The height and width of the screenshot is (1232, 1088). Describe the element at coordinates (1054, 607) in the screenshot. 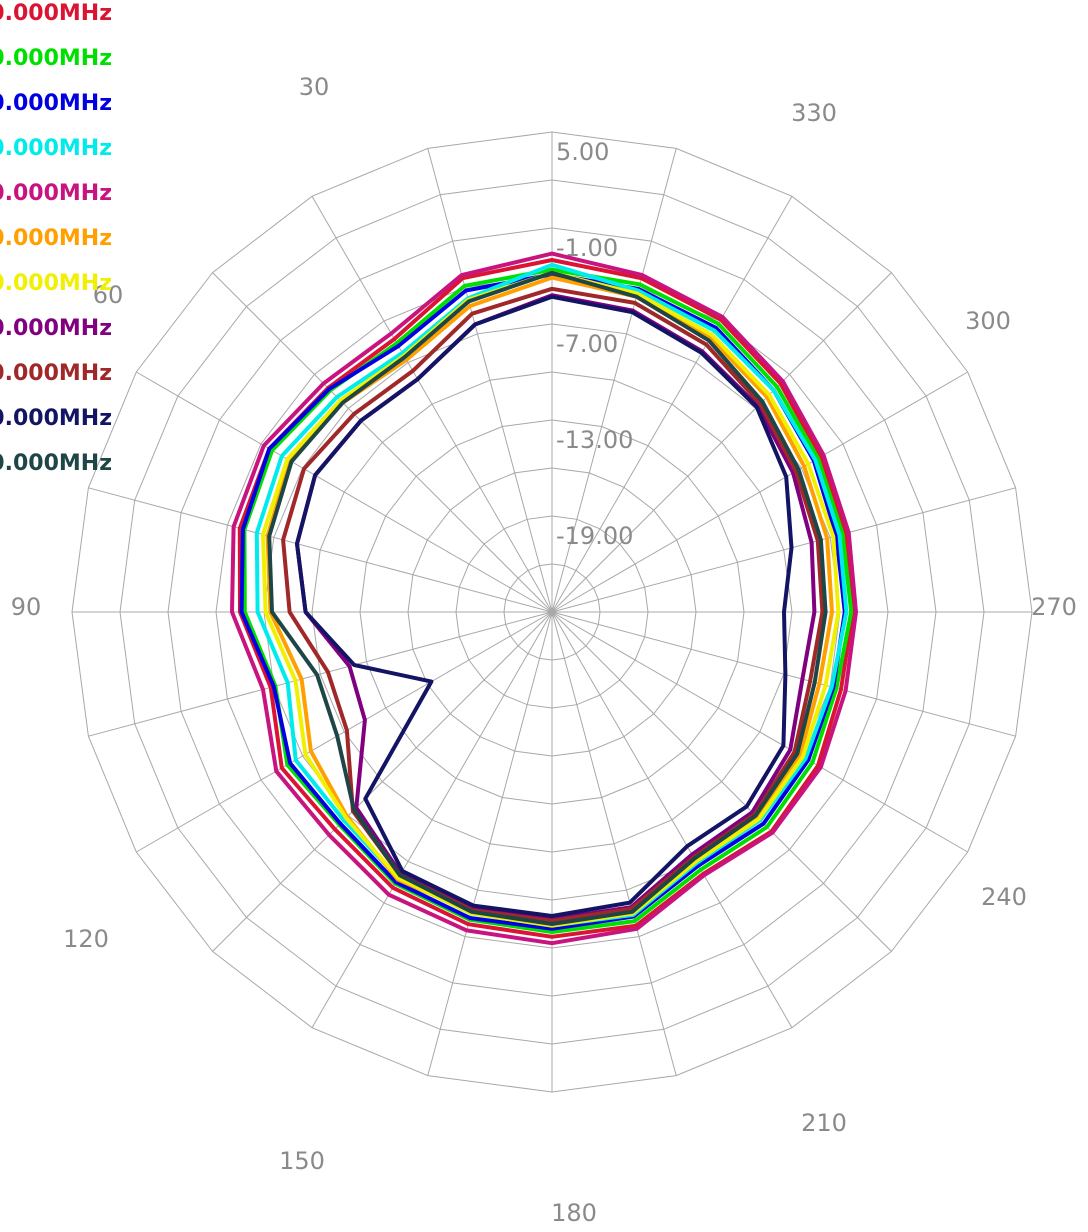

I see `angle-label: 270` at that location.